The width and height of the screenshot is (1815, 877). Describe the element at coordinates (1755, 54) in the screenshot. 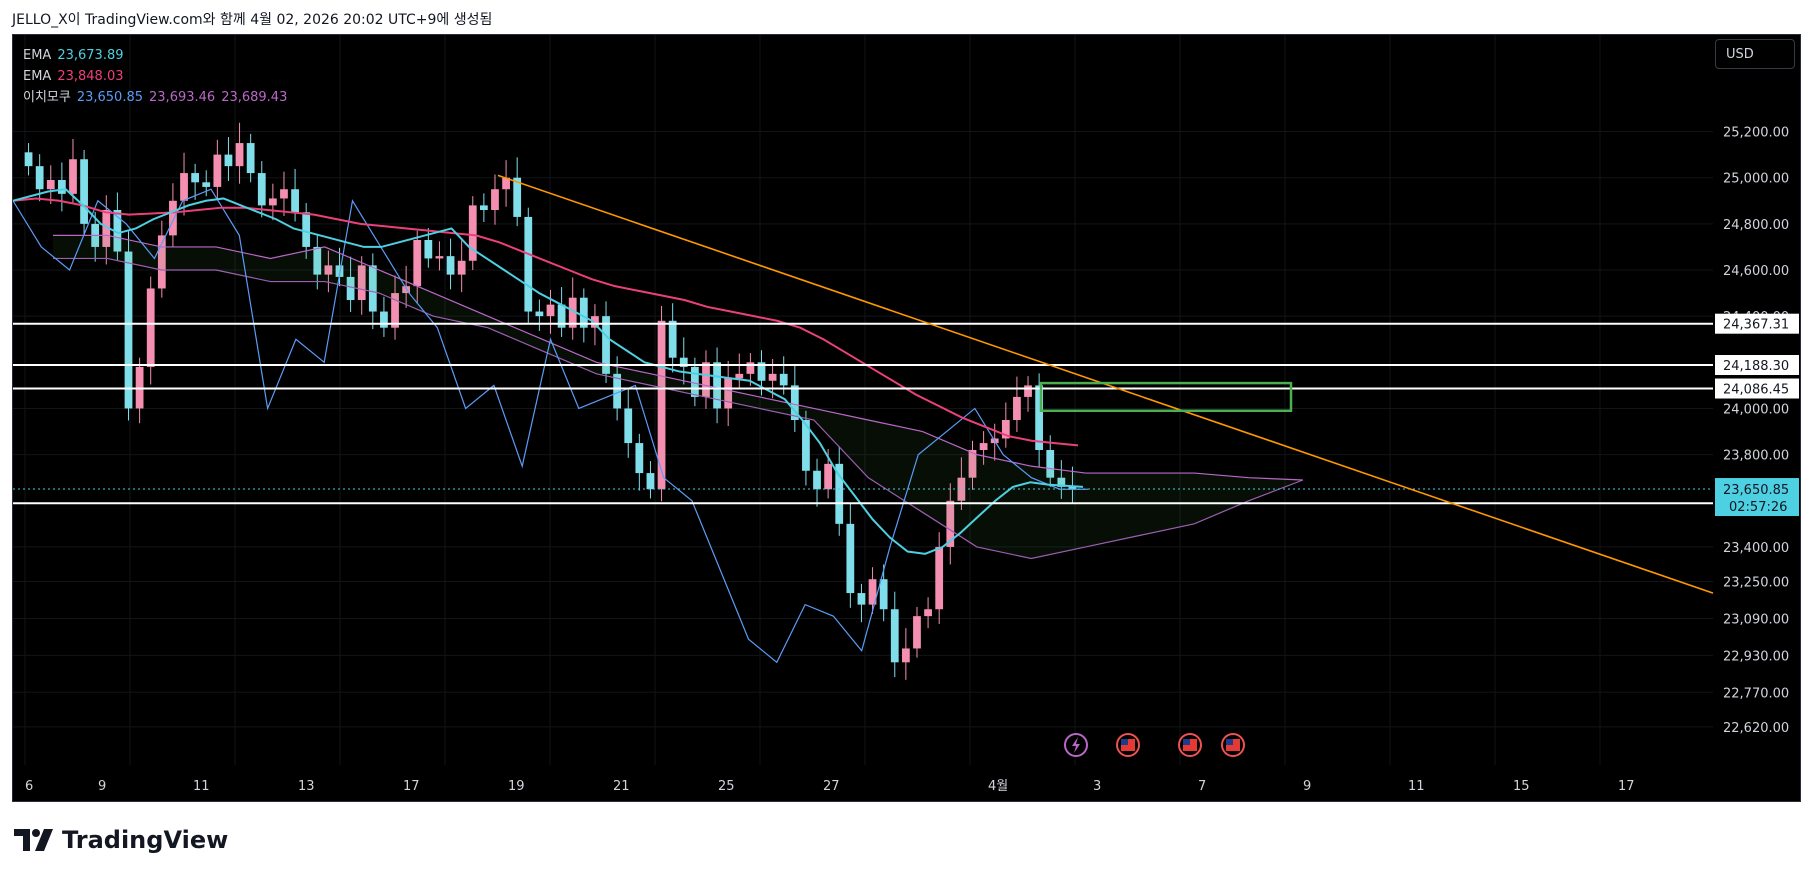

I see `currency-selector: USD` at that location.